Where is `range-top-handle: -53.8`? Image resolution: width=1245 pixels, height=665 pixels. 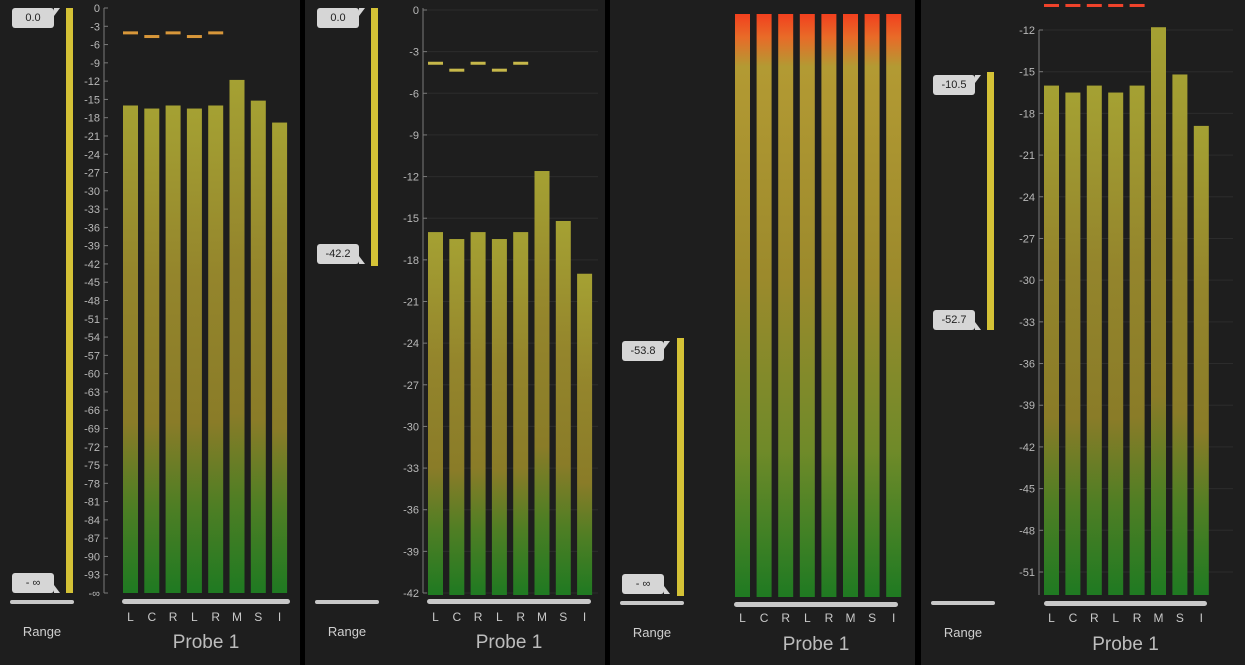 range-top-handle: -53.8 is located at coordinates (646, 351).